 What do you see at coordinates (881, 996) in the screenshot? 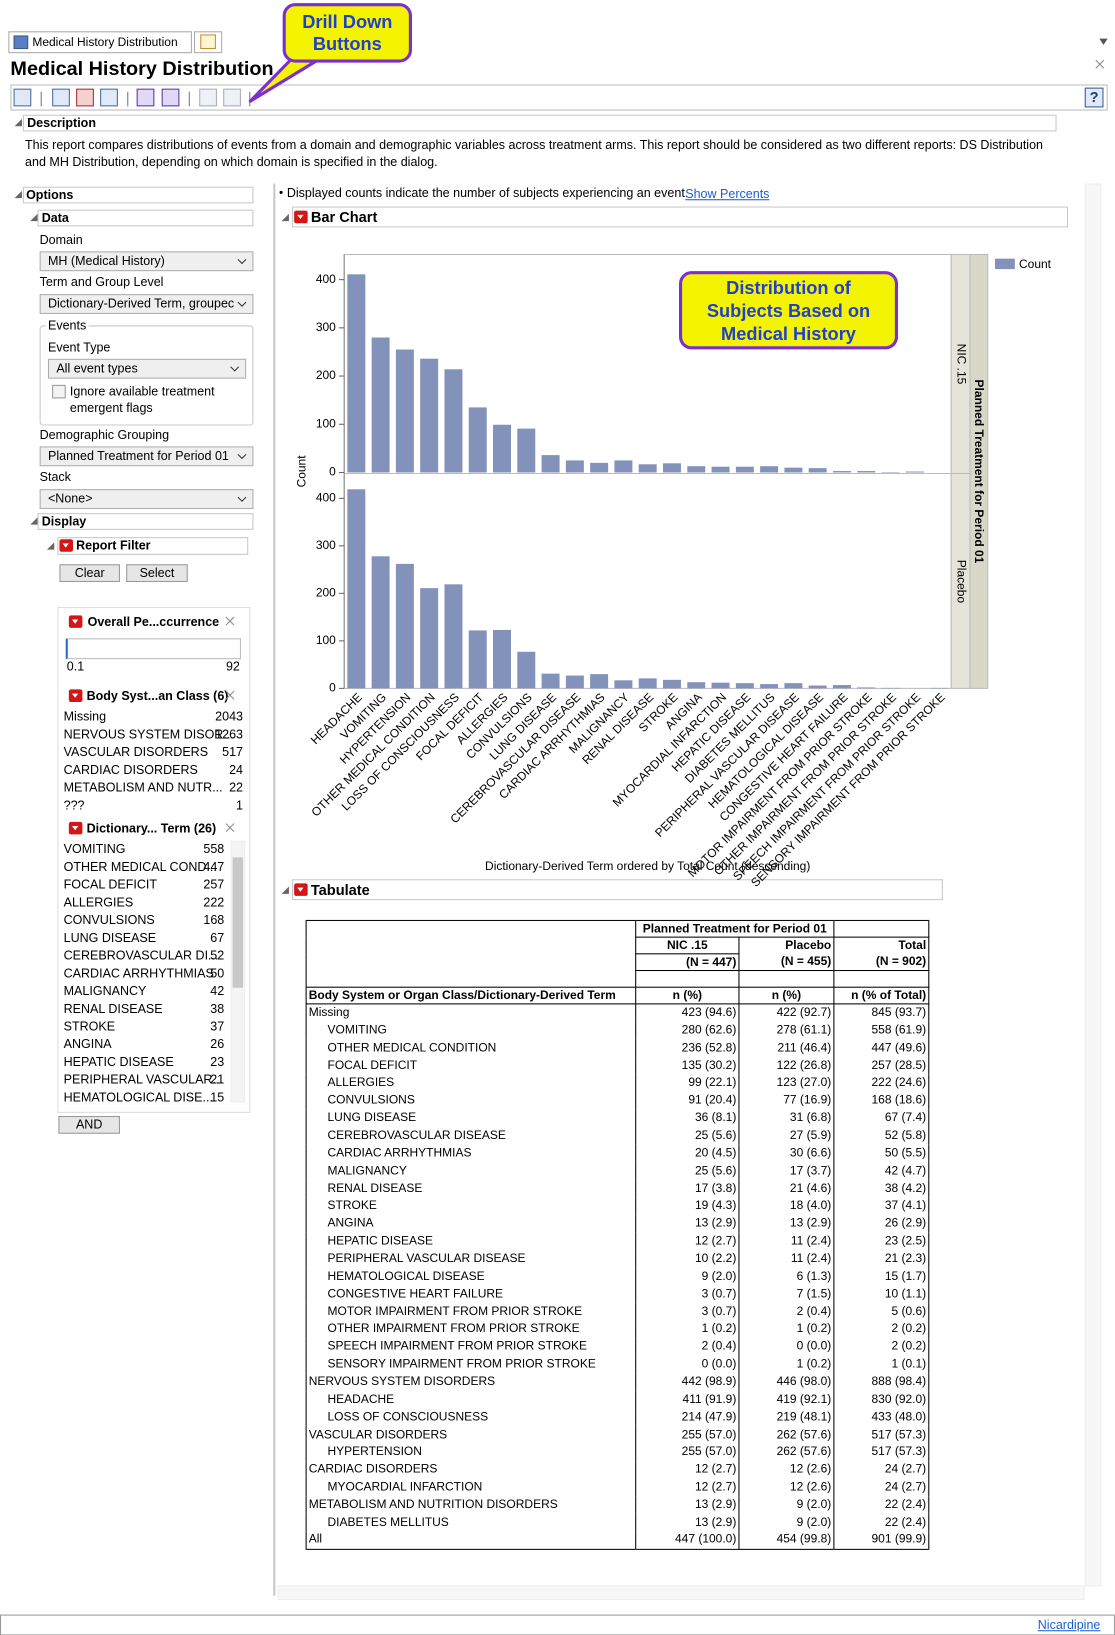
I see `stat-header: n (% of Total)` at bounding box center [881, 996].